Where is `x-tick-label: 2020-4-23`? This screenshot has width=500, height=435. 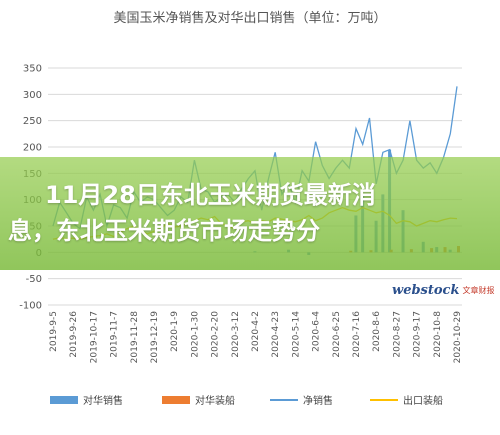
x-tick-label: 2020-4-23 is located at coordinates (276, 334).